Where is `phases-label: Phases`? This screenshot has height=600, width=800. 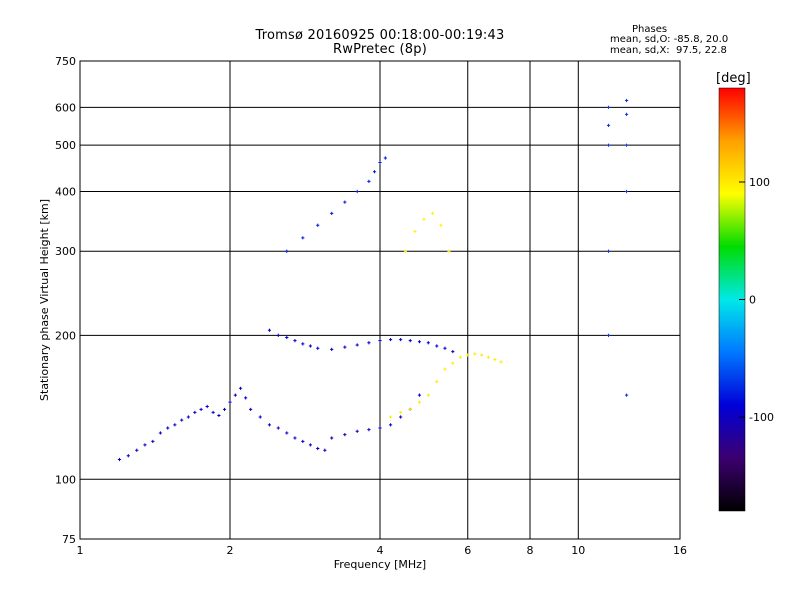
phases-label: Phases is located at coordinates (650, 29).